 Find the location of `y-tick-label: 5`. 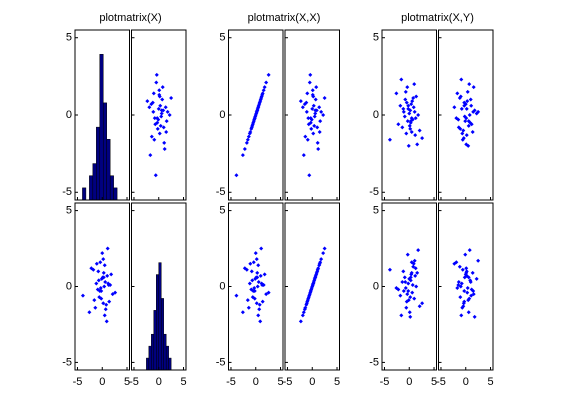

y-tick-label: 5 is located at coordinates (69, 210).